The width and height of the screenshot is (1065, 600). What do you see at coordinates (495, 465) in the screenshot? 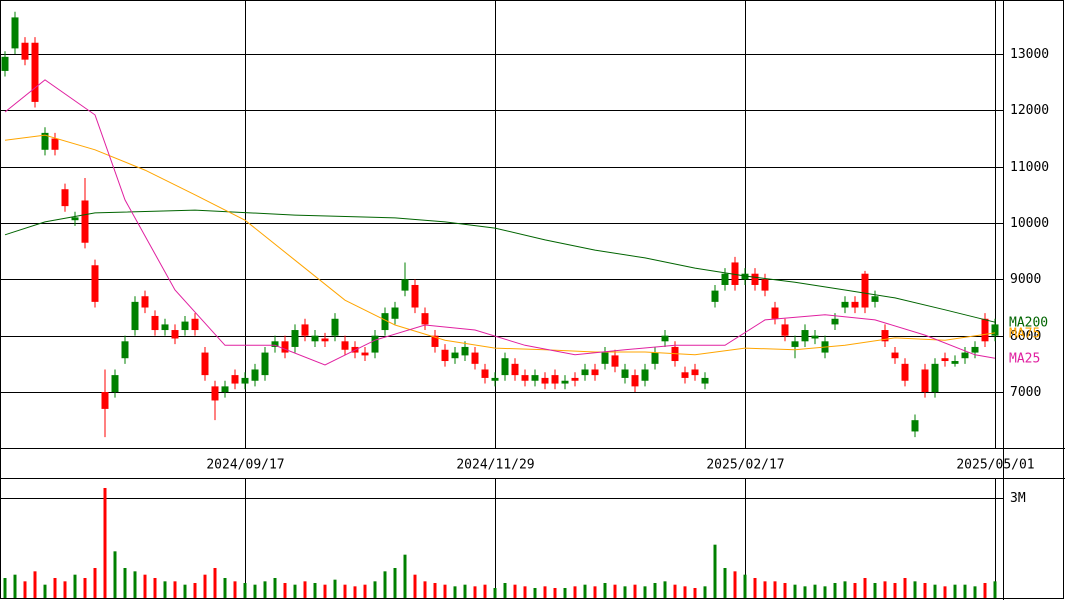
I see `x-tick-label: 2024/11/29` at bounding box center [495, 465].